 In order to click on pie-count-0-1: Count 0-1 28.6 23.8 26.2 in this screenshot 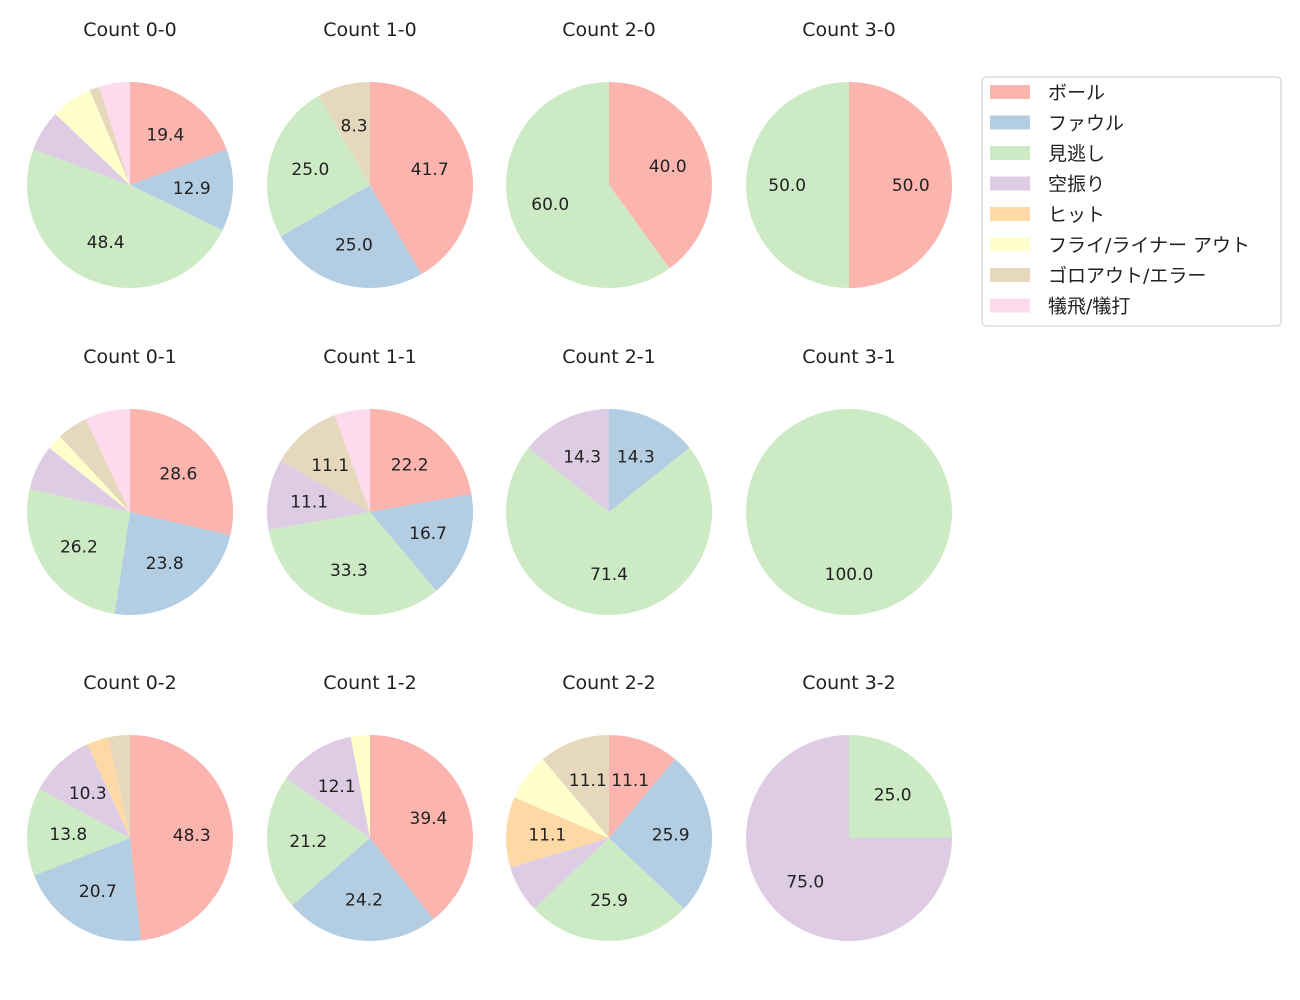, I will do `click(130, 480)`.